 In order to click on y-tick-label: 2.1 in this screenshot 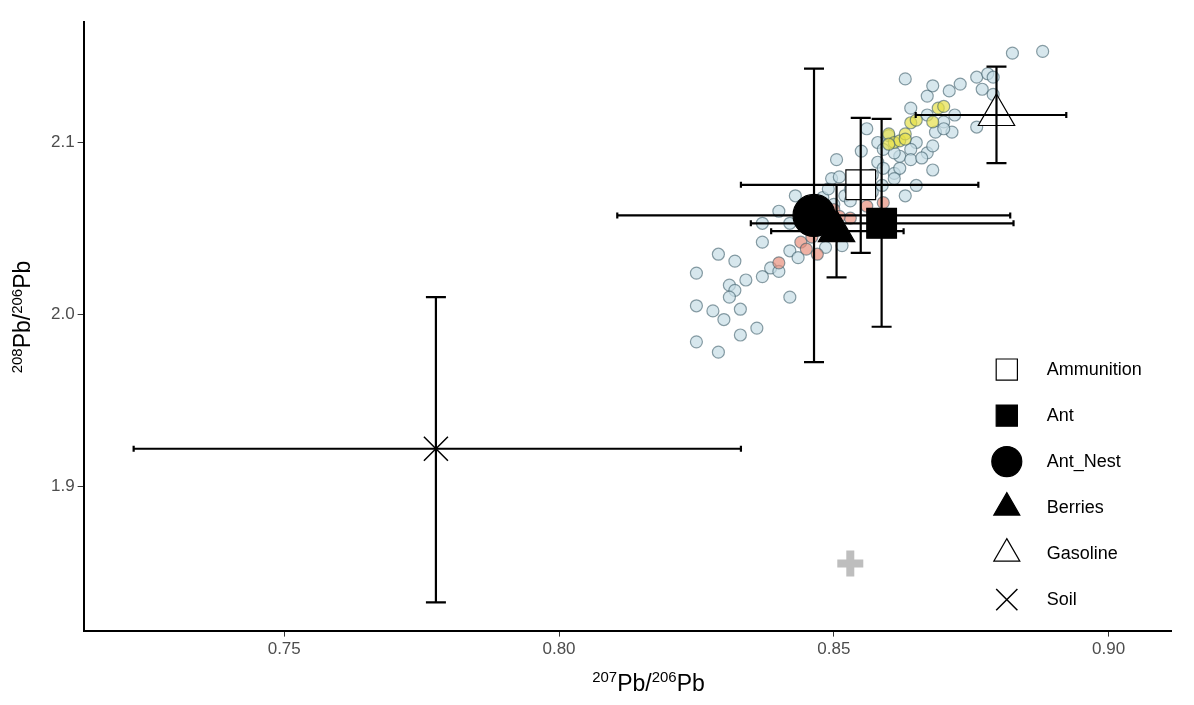, I will do `click(62, 142)`.